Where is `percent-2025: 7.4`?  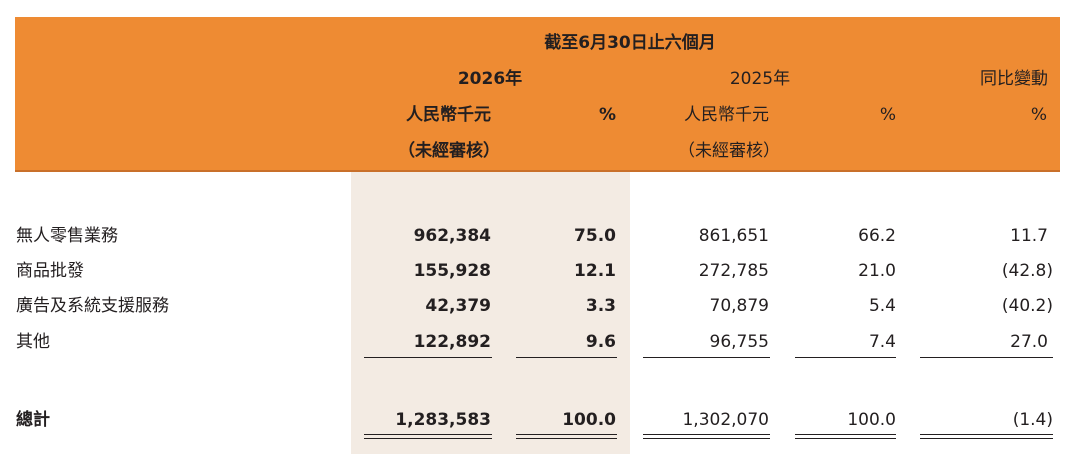 percent-2025: 7.4 is located at coordinates (882, 342).